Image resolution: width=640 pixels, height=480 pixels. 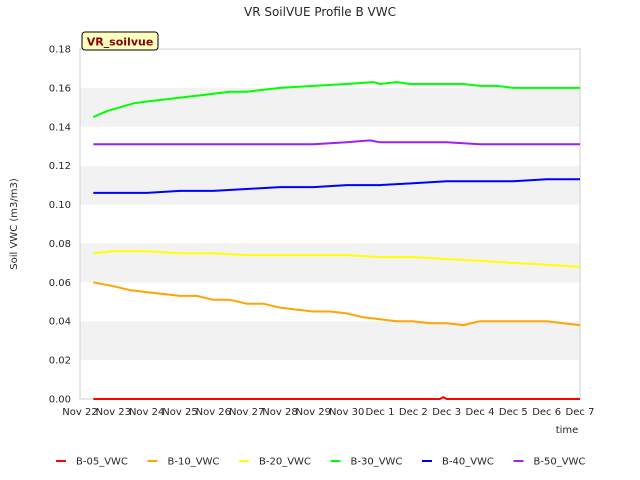 What do you see at coordinates (567, 430) in the screenshot?
I see `x-axis-label: time` at bounding box center [567, 430].